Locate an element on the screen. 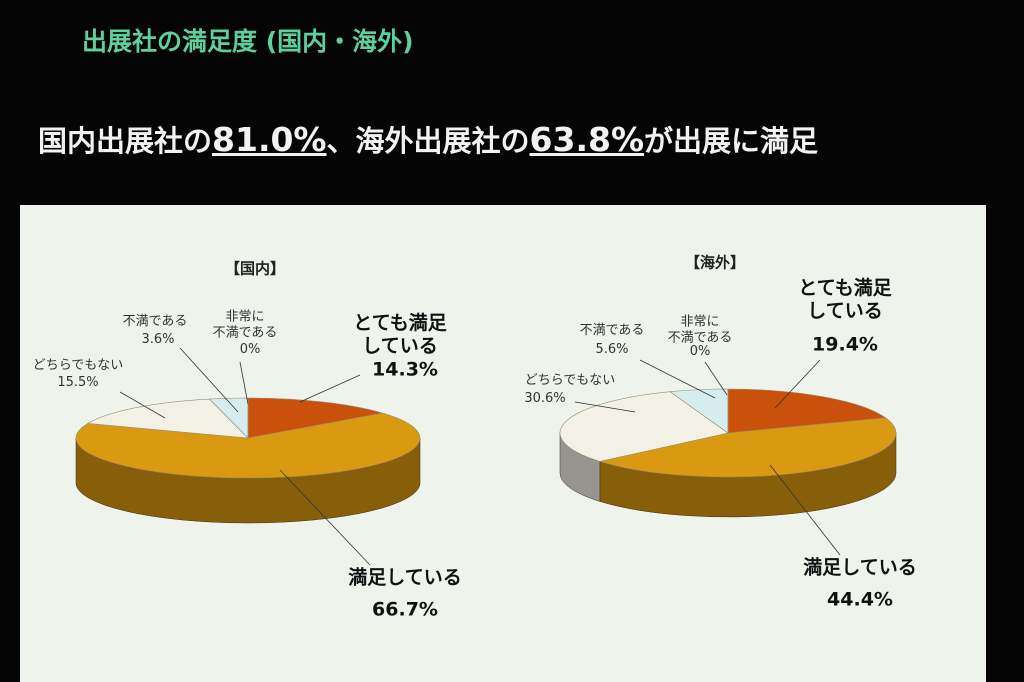  headline-text: が出展に満足 is located at coordinates (731, 141).